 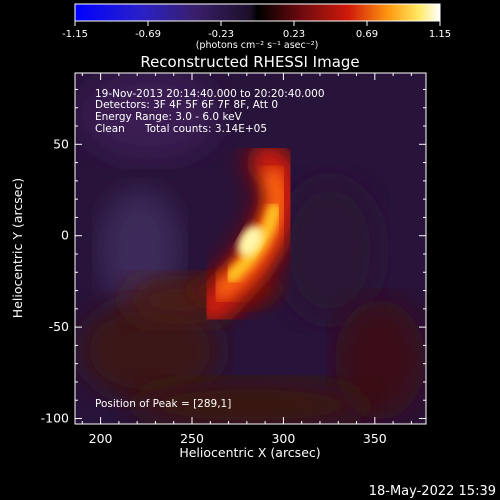 I want to click on colorbar-label: (photons cm⁻² s⁻¹ asec⁻²), so click(x=257, y=45).